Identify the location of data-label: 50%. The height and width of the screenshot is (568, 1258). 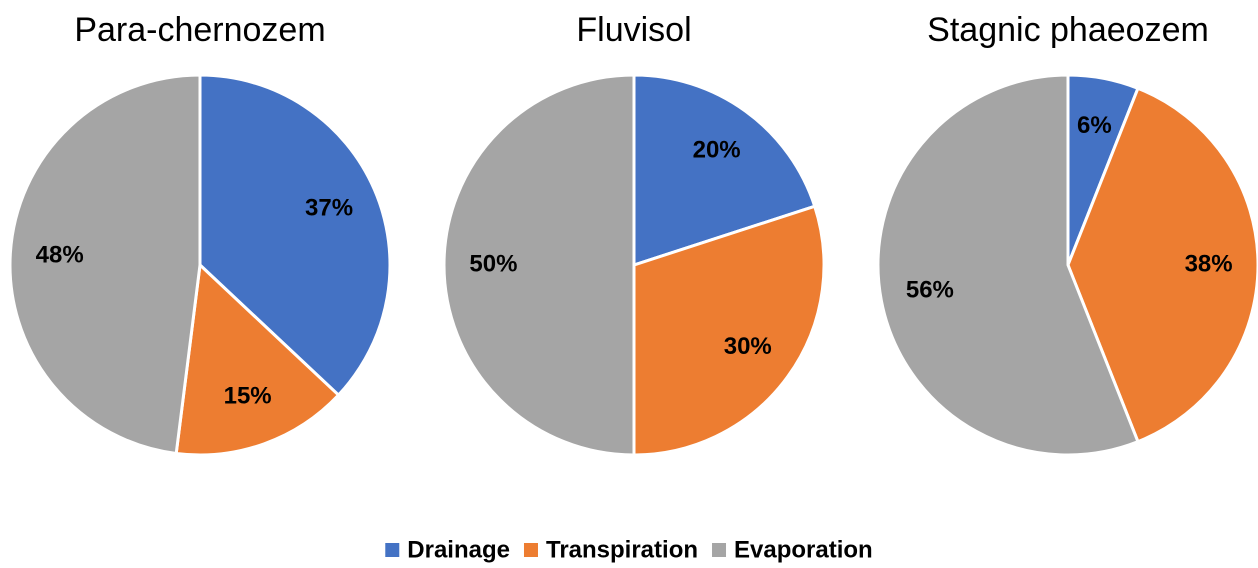
(493, 263).